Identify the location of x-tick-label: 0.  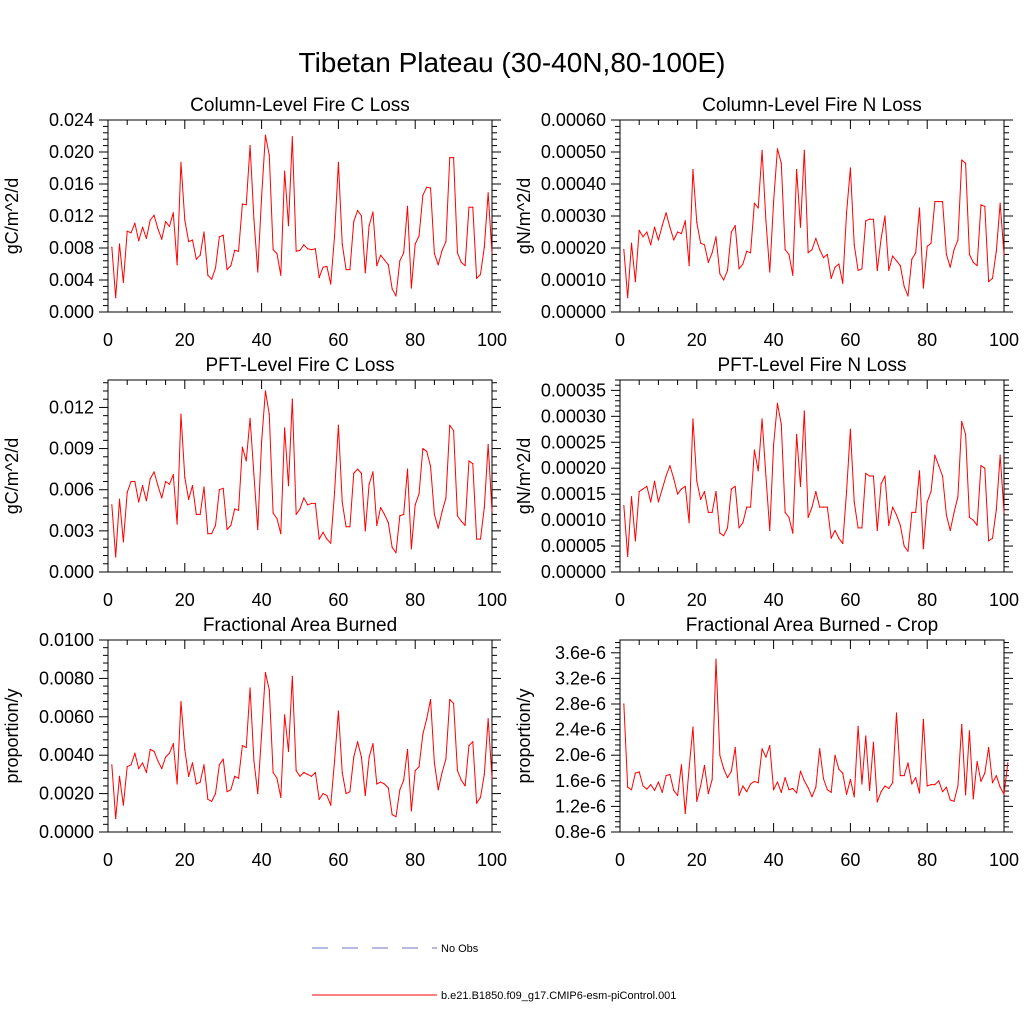
(620, 600).